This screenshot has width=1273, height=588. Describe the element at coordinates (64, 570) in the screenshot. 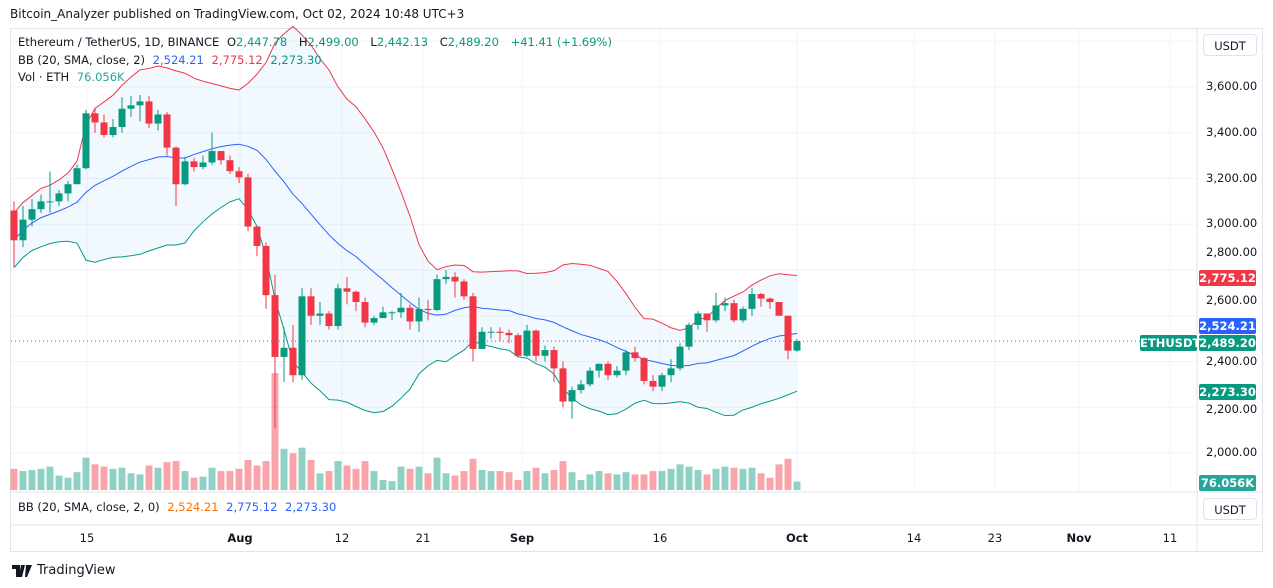

I see `footer-brand: TradingView` at that location.